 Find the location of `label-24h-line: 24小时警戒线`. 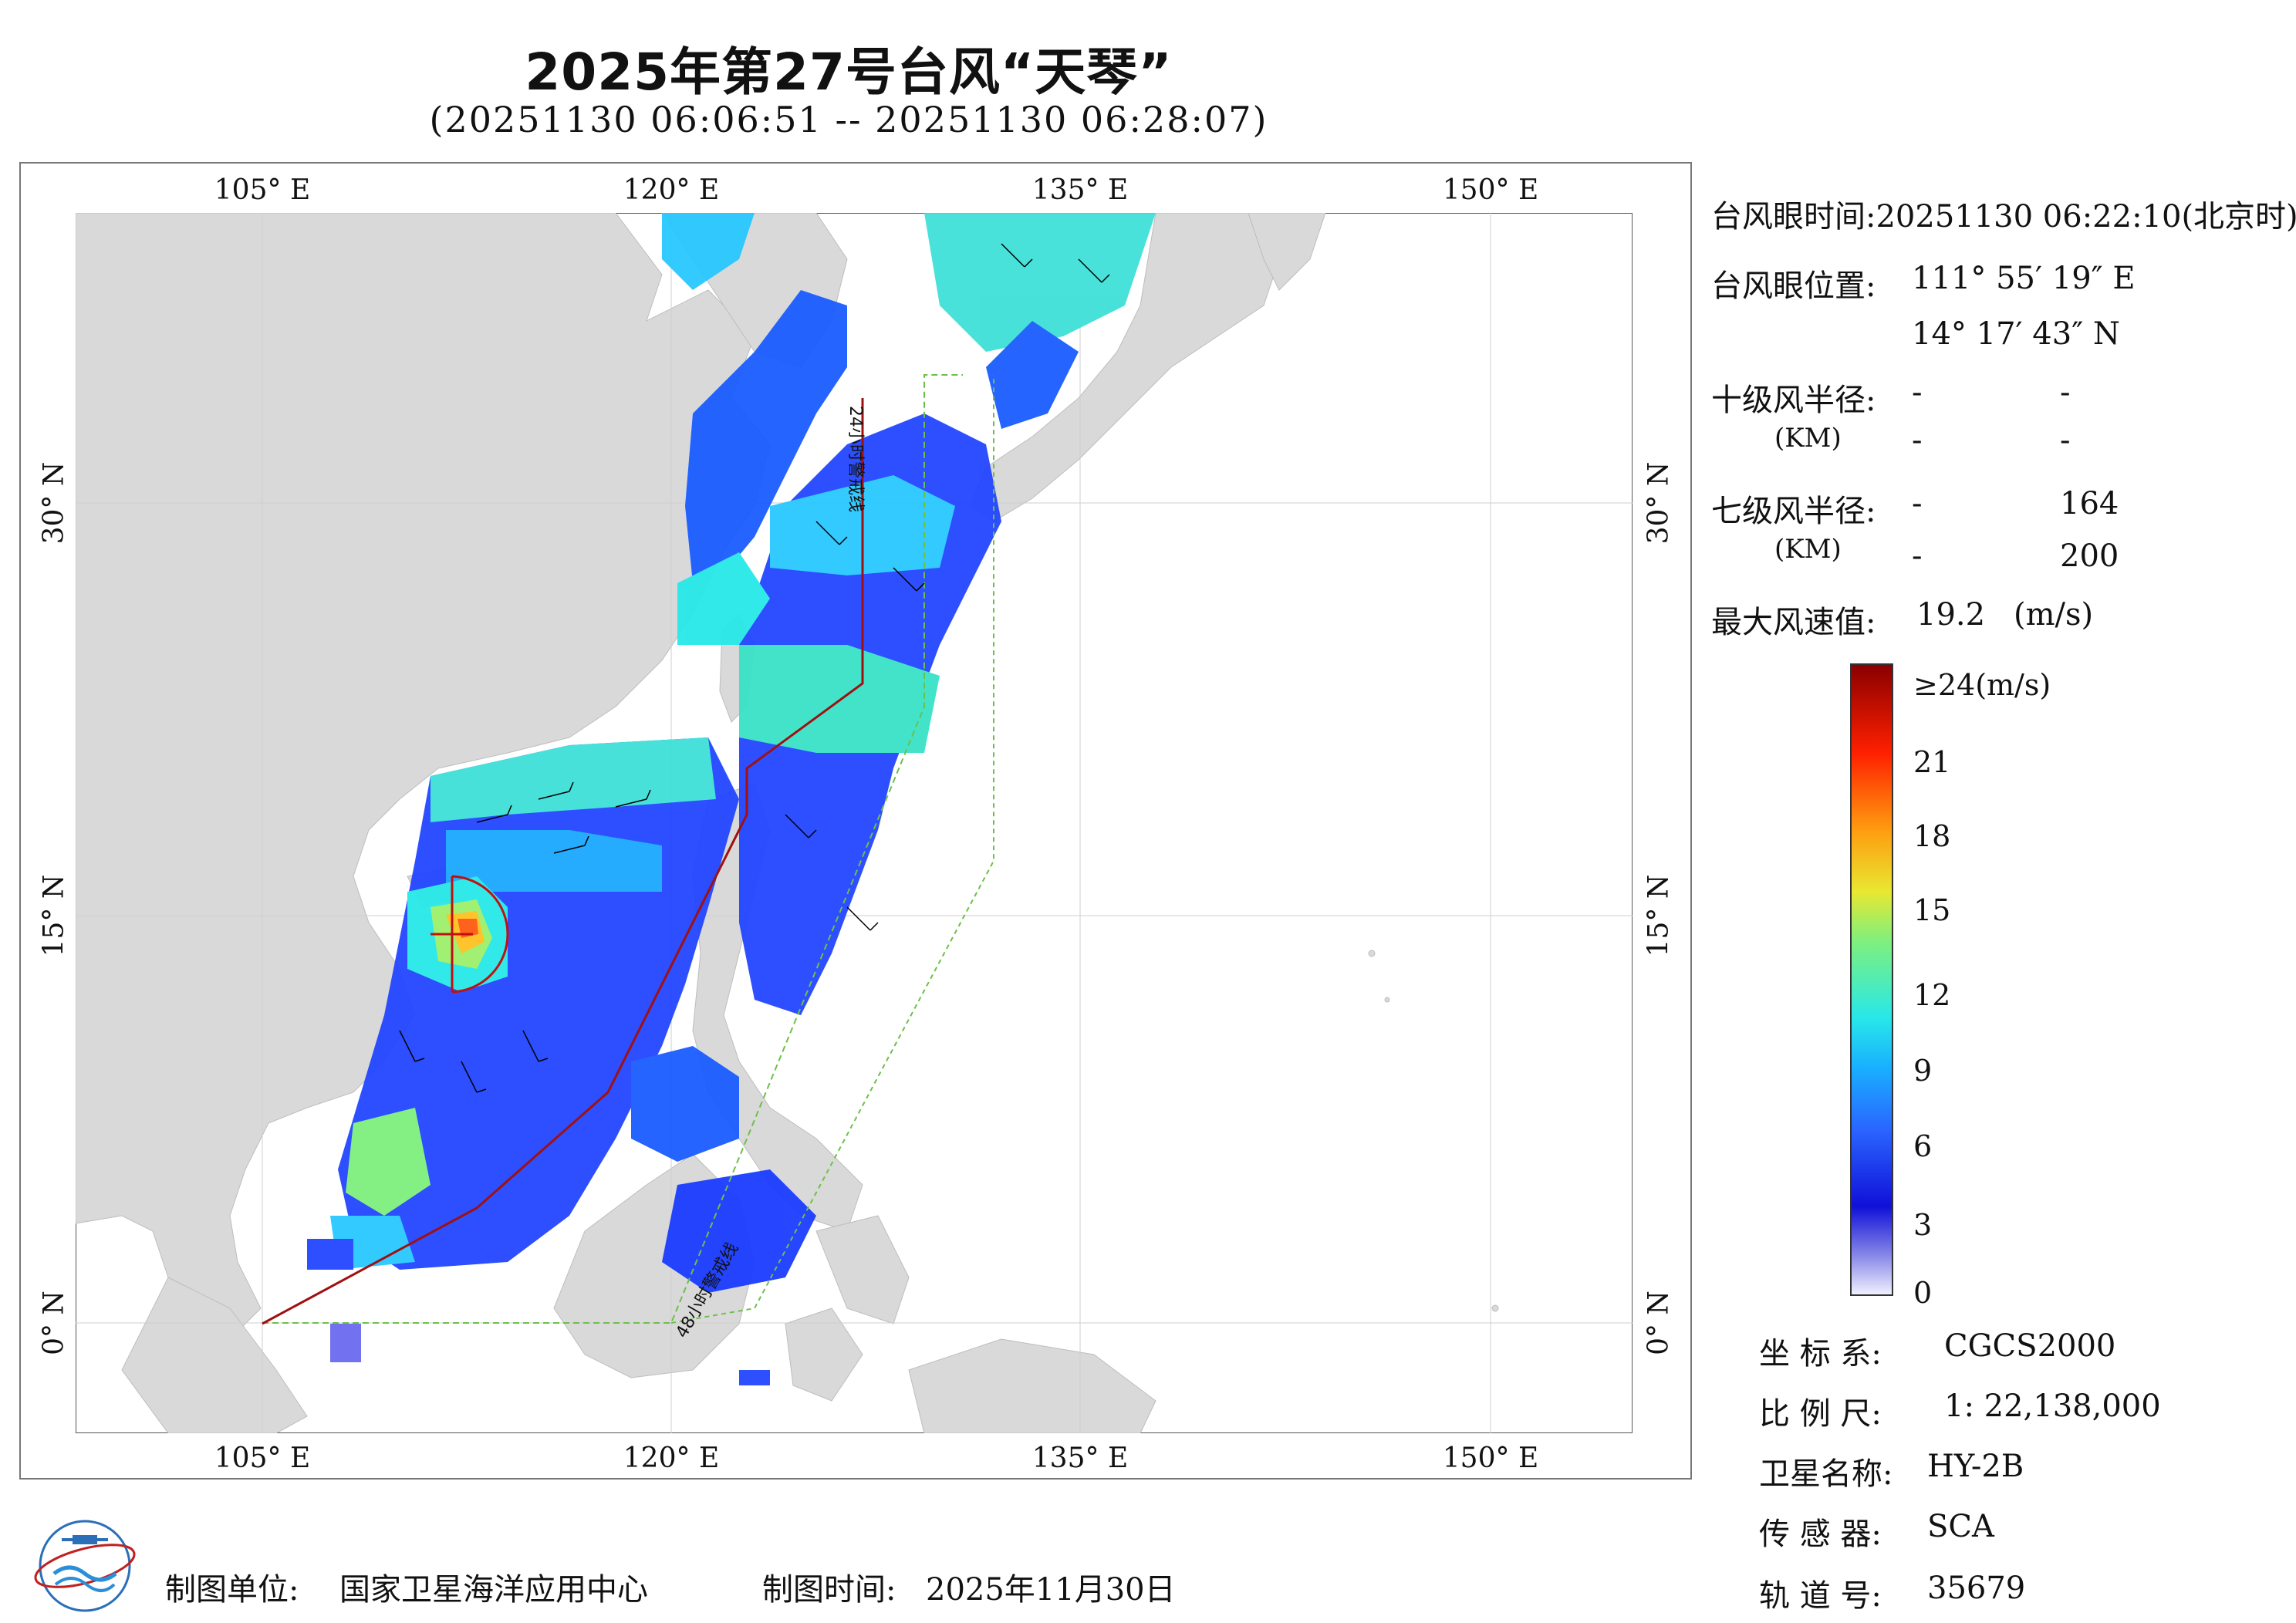

label-24h-line: 24小时警戒线 is located at coordinates (855, 459).